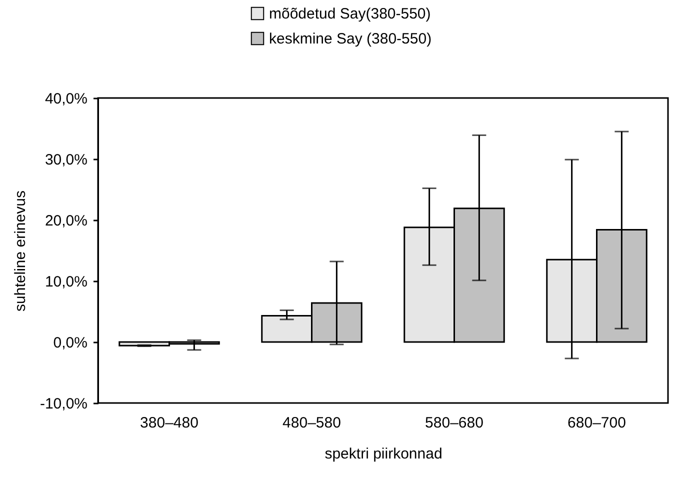  What do you see at coordinates (350, 39) in the screenshot?
I see `legend-label: keskmine Say (380-550)` at bounding box center [350, 39].